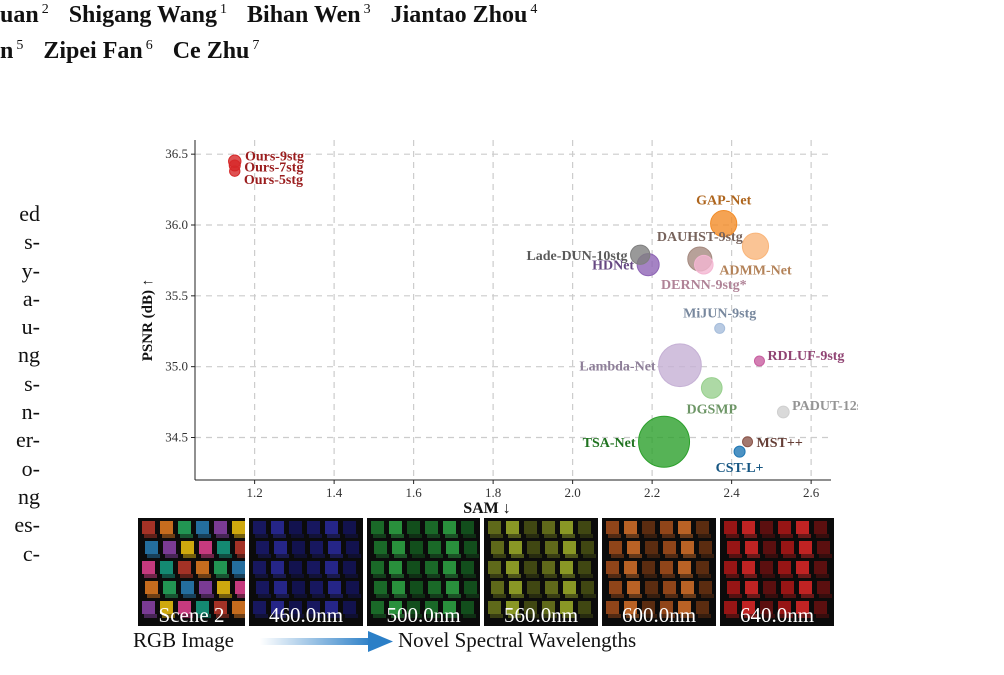 The image size is (1004, 675). I want to click on point-label: HDNet, so click(613, 266).